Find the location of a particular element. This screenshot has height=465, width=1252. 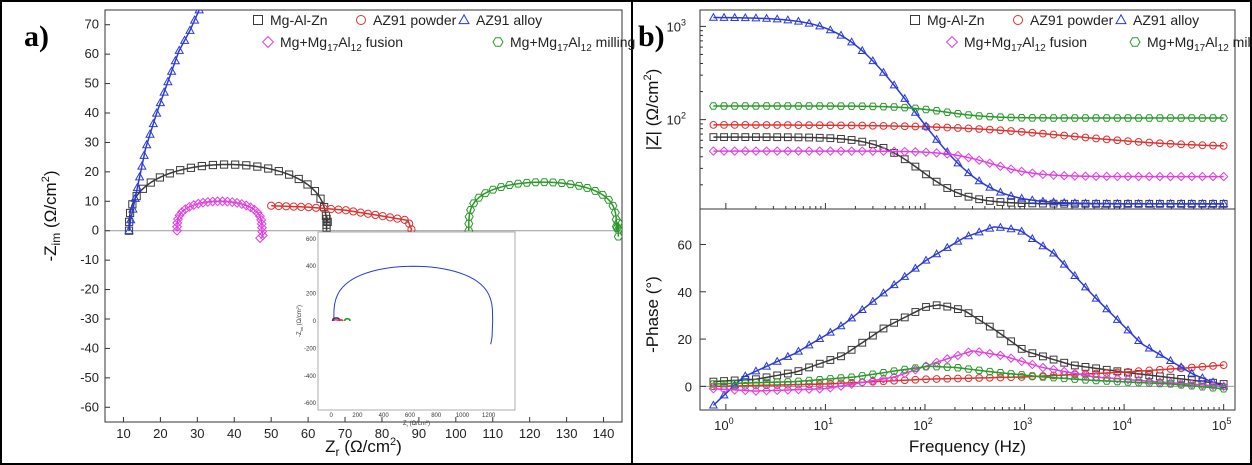

inset-x-tick-label: 1000 is located at coordinates (463, 416).